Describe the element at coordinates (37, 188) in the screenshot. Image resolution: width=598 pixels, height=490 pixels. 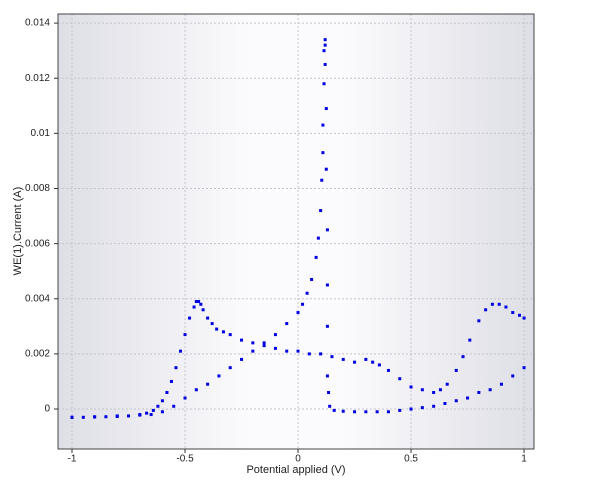
I see `y-tick-label: 0.008` at that location.